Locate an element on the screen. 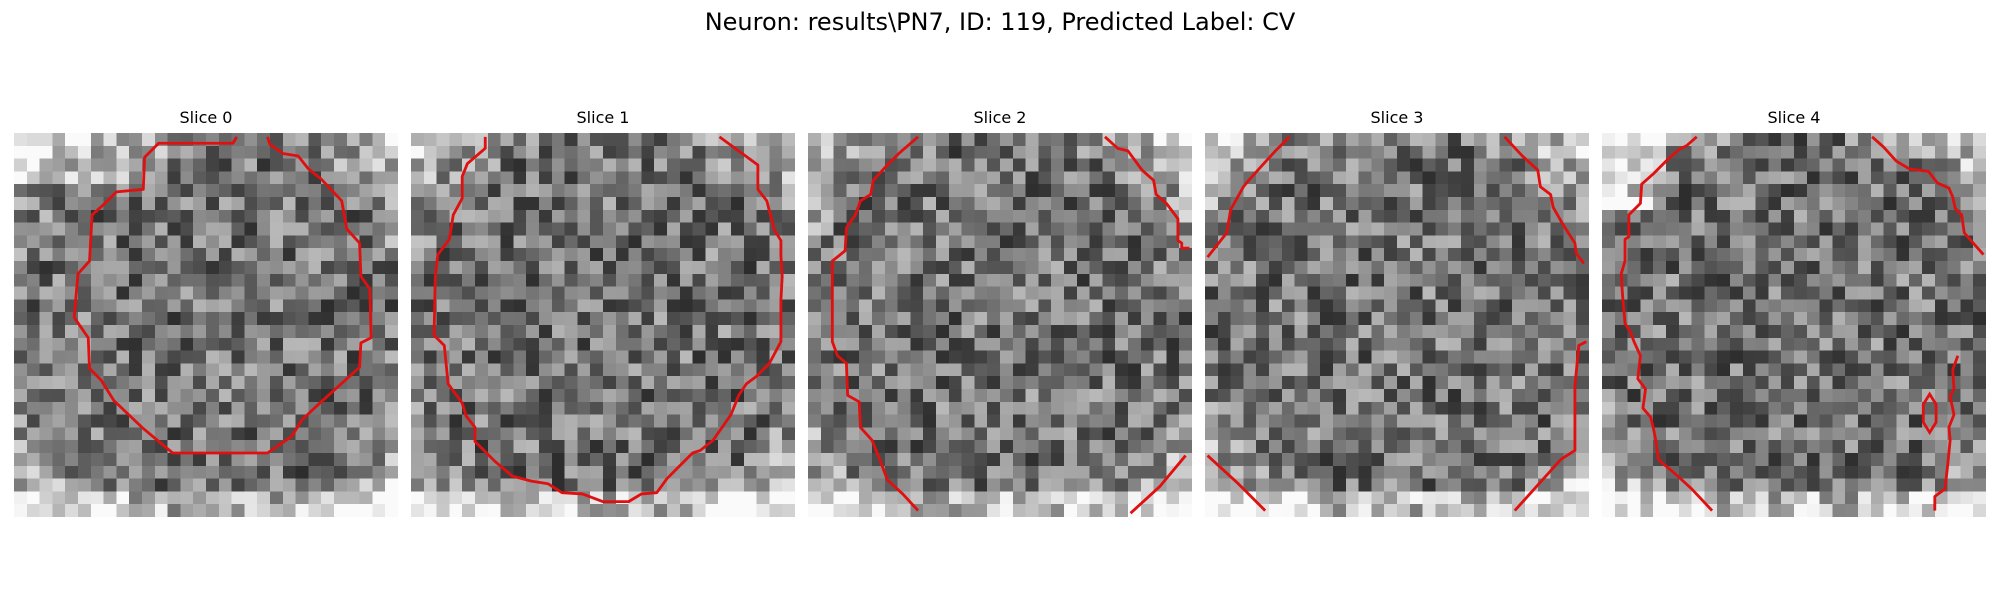  contour-line-2c is located at coordinates (1158, 484).